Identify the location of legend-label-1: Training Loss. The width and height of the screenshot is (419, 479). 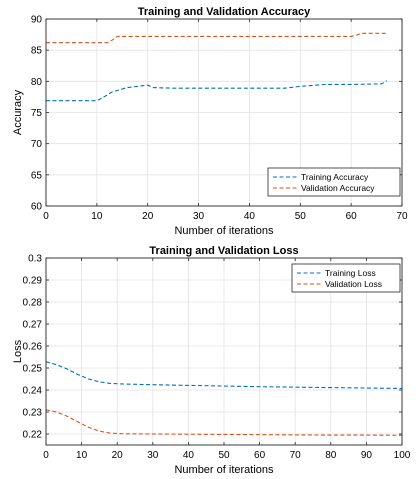
(350, 273).